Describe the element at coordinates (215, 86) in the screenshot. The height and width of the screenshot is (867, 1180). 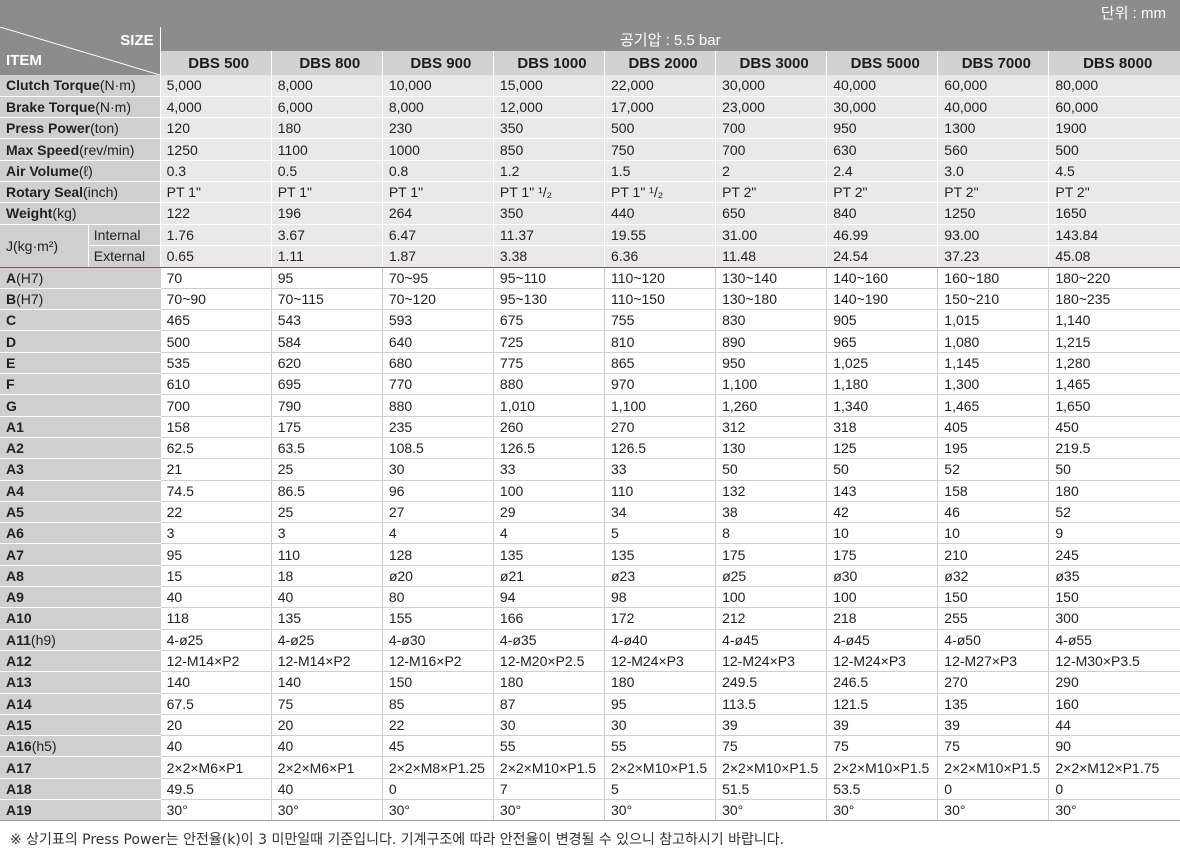
I see `table-cell: 5,000` at that location.